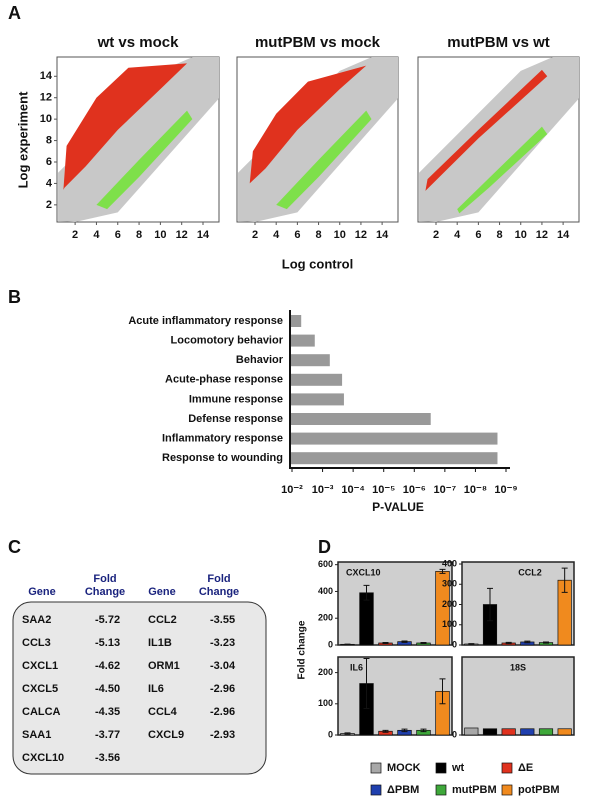 The height and width of the screenshot is (800, 593). What do you see at coordinates (160, 235) in the screenshot?
I see `x-tick-label: 10` at bounding box center [160, 235].